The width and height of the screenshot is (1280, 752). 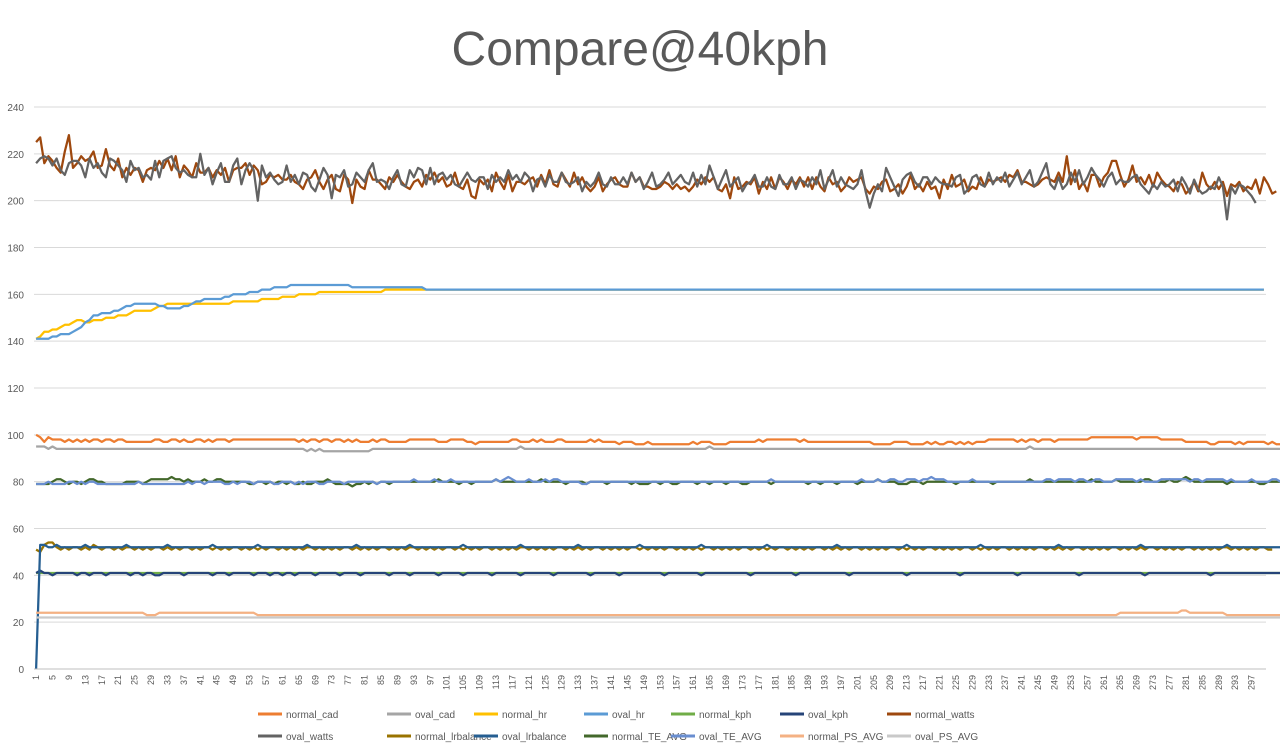 I want to click on x-tick-label: 261, so click(x=1104, y=682).